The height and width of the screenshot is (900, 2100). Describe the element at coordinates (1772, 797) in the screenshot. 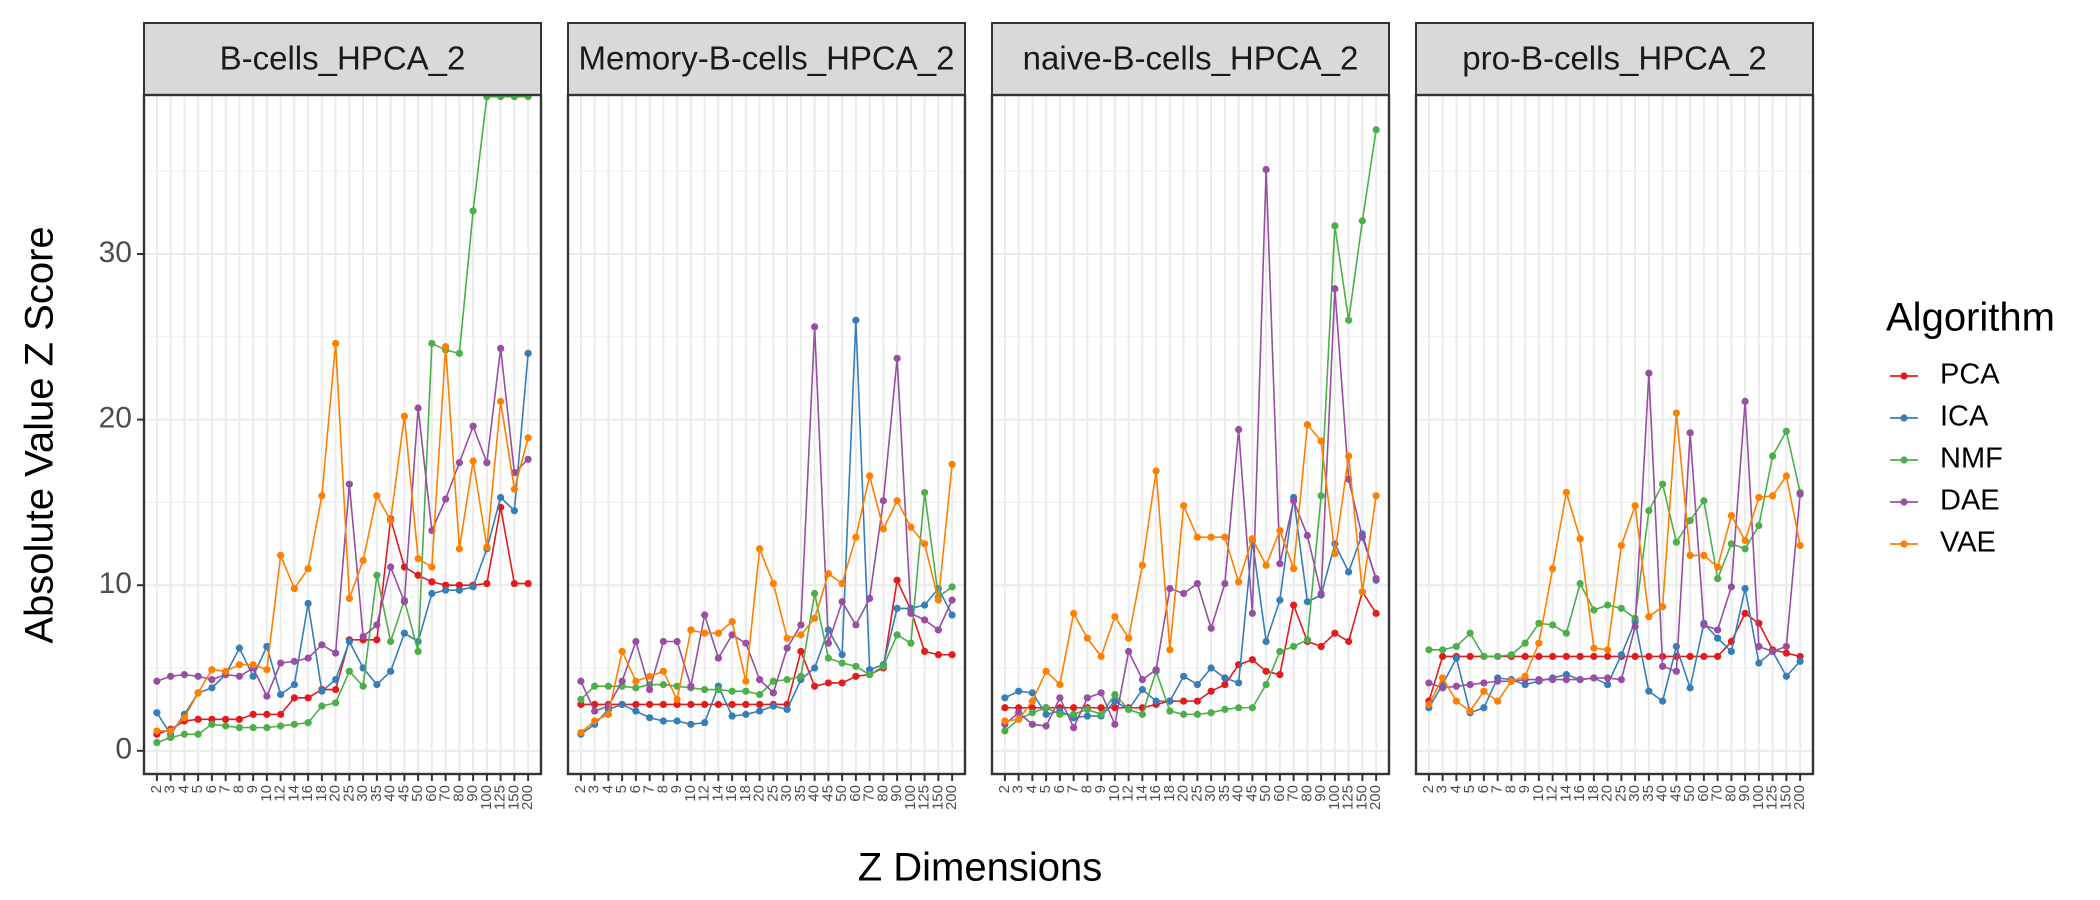

I see `x-tick-label: 125` at that location.